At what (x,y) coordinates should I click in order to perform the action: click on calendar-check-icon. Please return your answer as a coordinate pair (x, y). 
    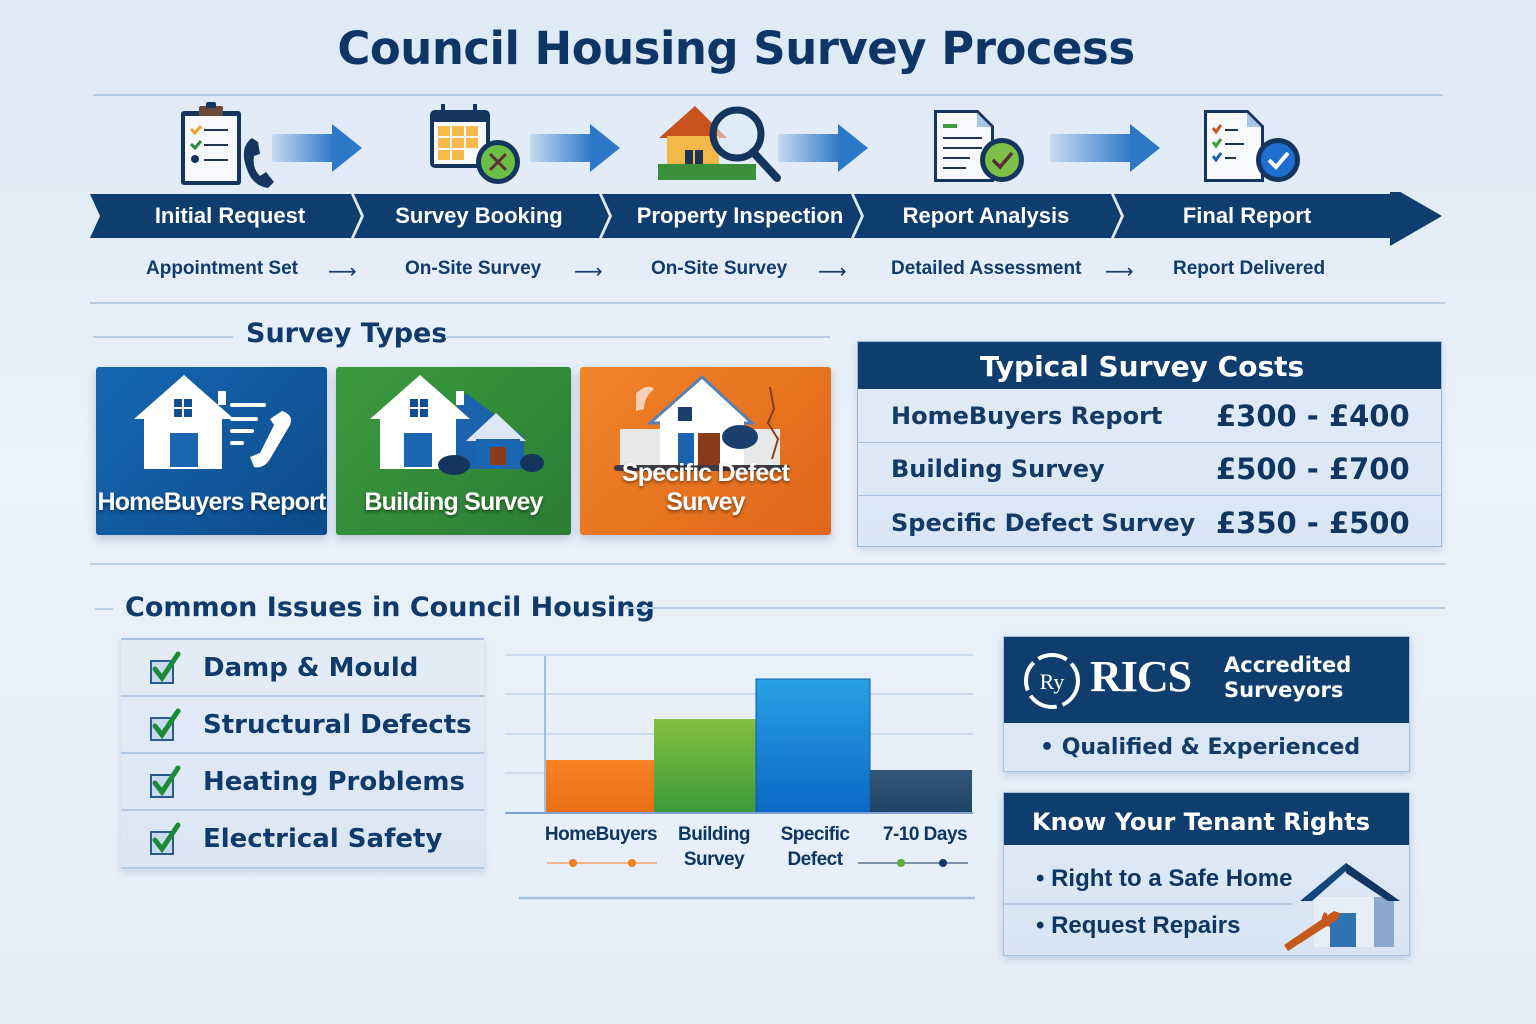
    Looking at the image, I should click on (483, 145).